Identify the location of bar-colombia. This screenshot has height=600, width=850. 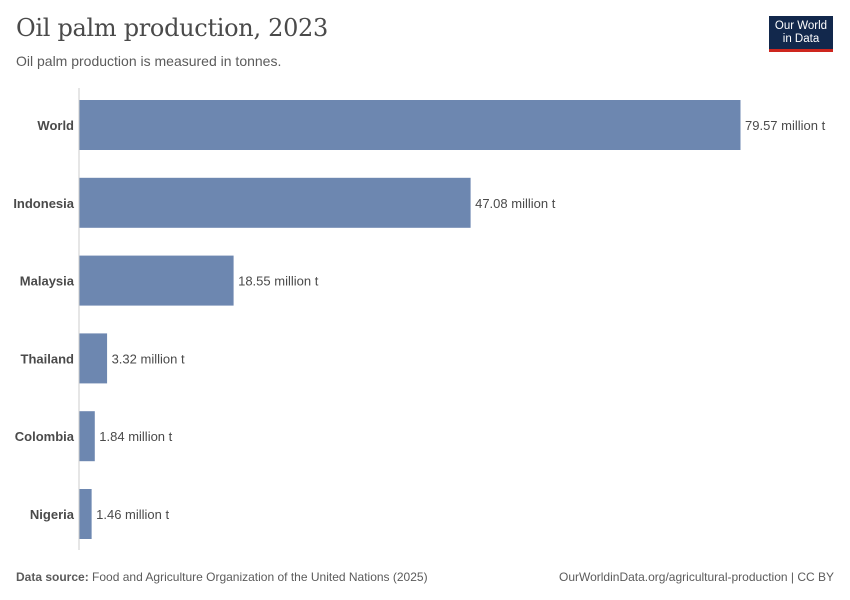
(87, 436).